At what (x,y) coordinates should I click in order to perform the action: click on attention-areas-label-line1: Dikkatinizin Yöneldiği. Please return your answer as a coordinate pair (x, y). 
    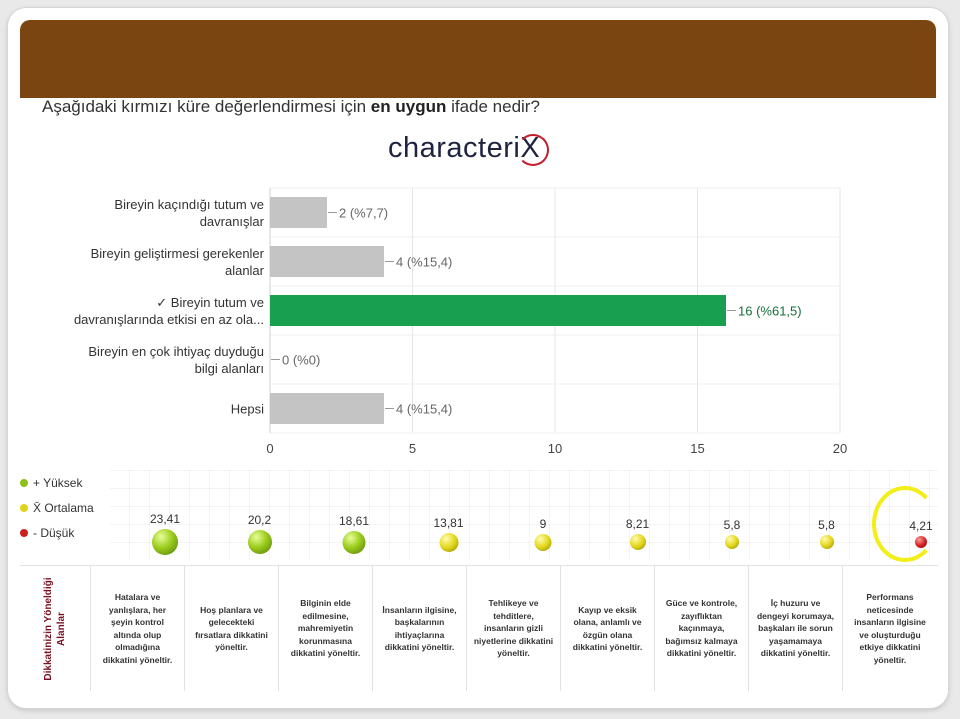
    Looking at the image, I should click on (48, 628).